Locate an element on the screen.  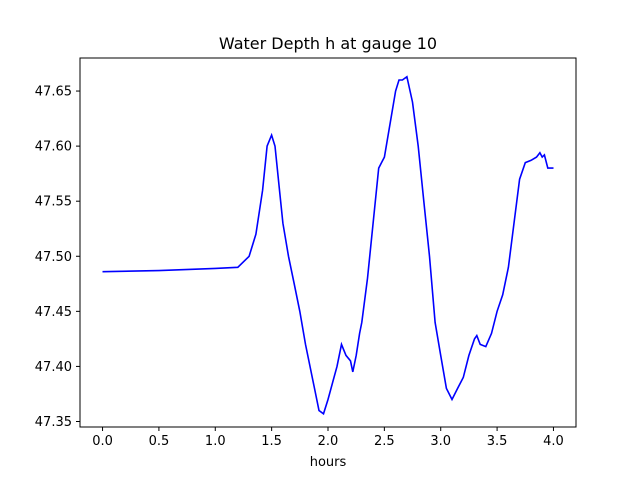
x-tick-label: 1.5 is located at coordinates (271, 441).